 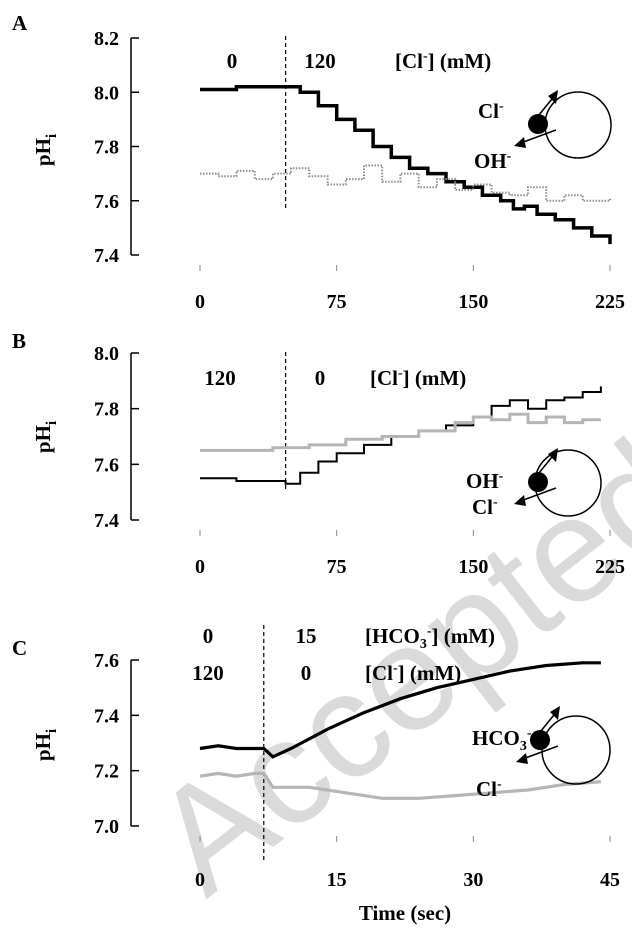 I want to click on x-tick-label: 45, so click(x=610, y=880).